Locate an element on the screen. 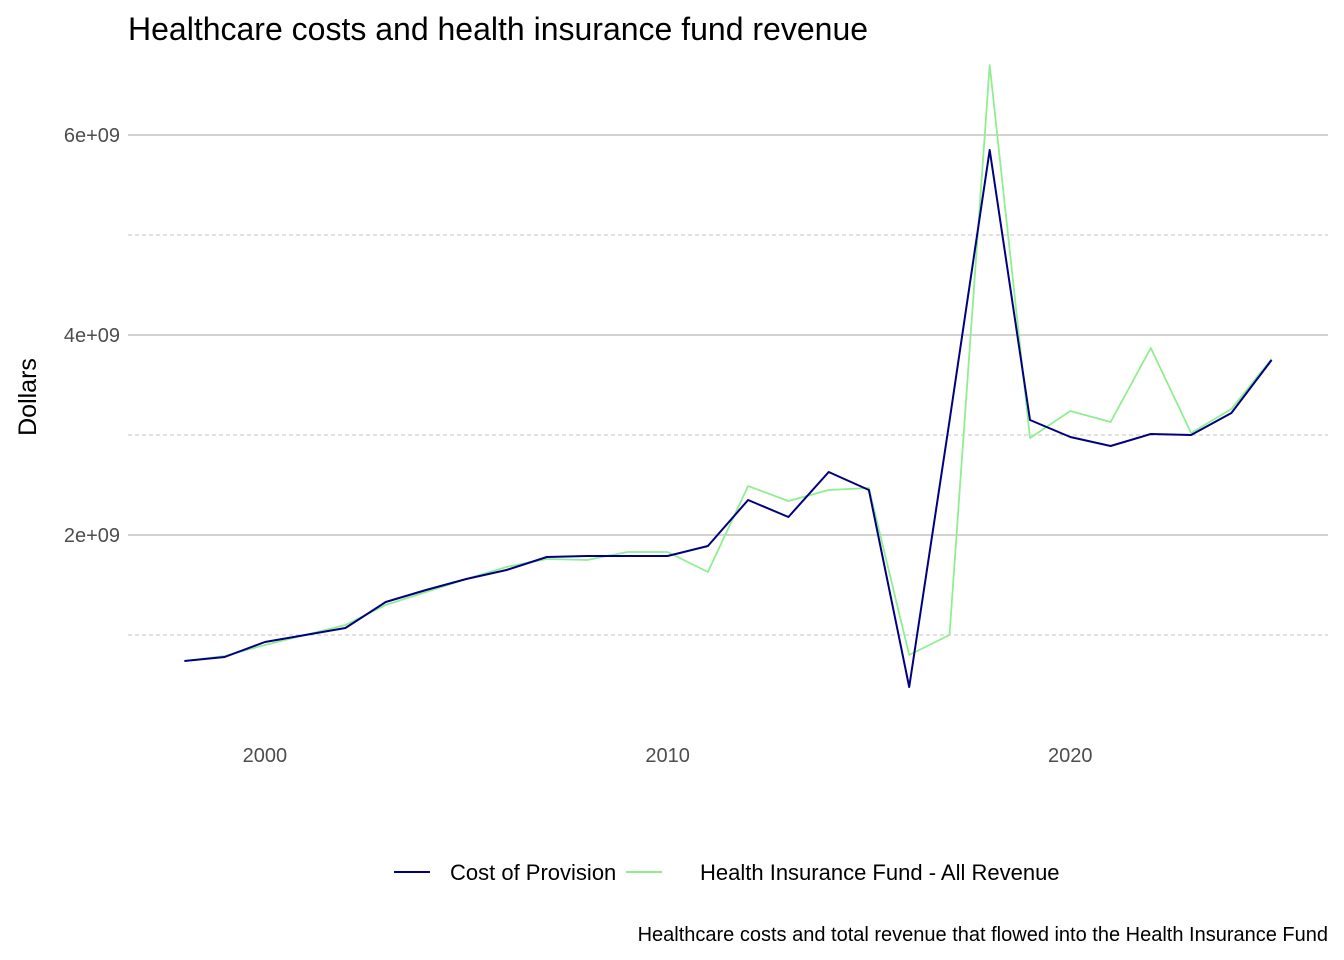 The height and width of the screenshot is (960, 1344). y-tick-label: 6e+09 is located at coordinates (92, 136).